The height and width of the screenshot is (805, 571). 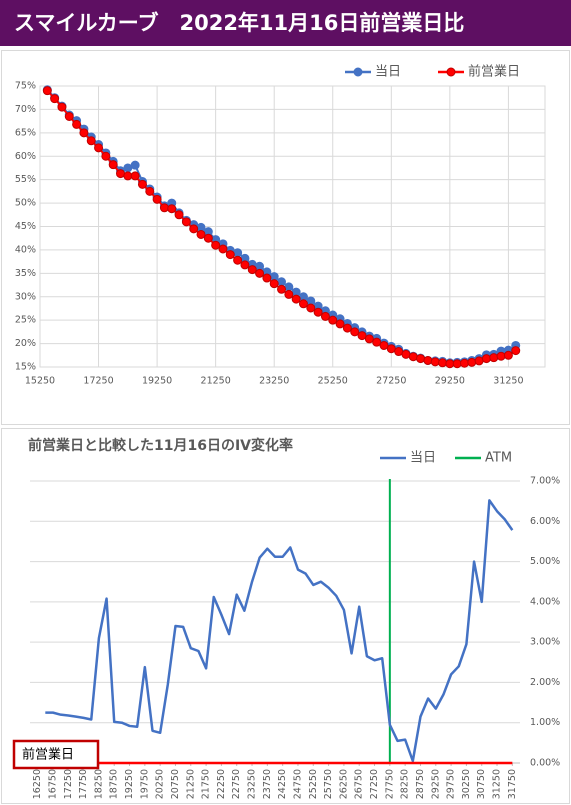 I want to click on x-tick-label: 16750, so click(x=52, y=784).